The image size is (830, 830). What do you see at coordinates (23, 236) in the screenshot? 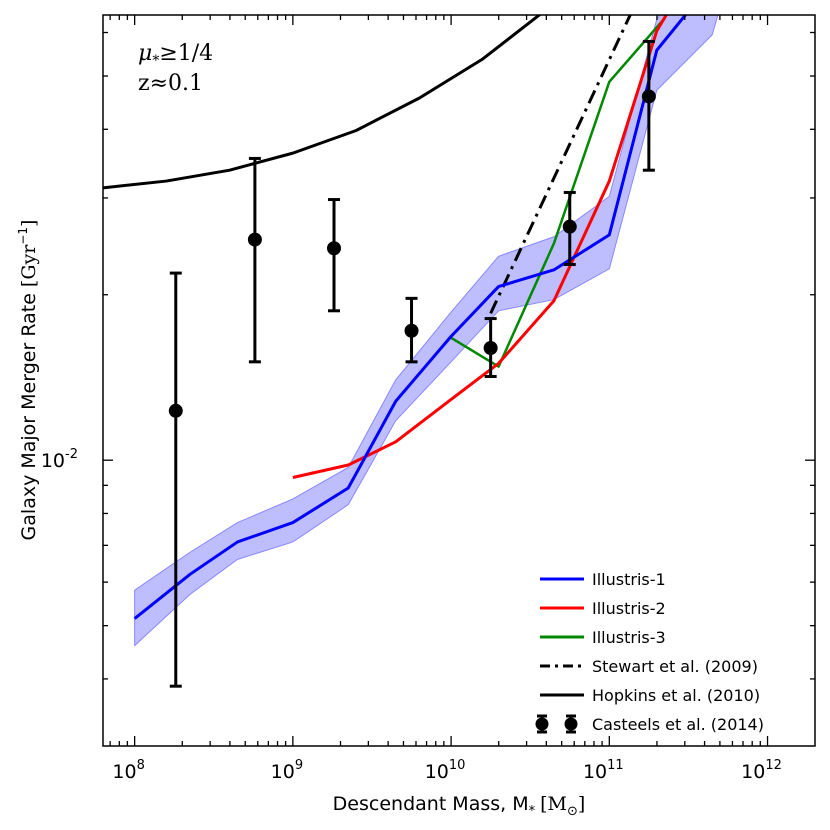
I see `y-axis-label-unit-sup: −1` at bounding box center [23, 236].